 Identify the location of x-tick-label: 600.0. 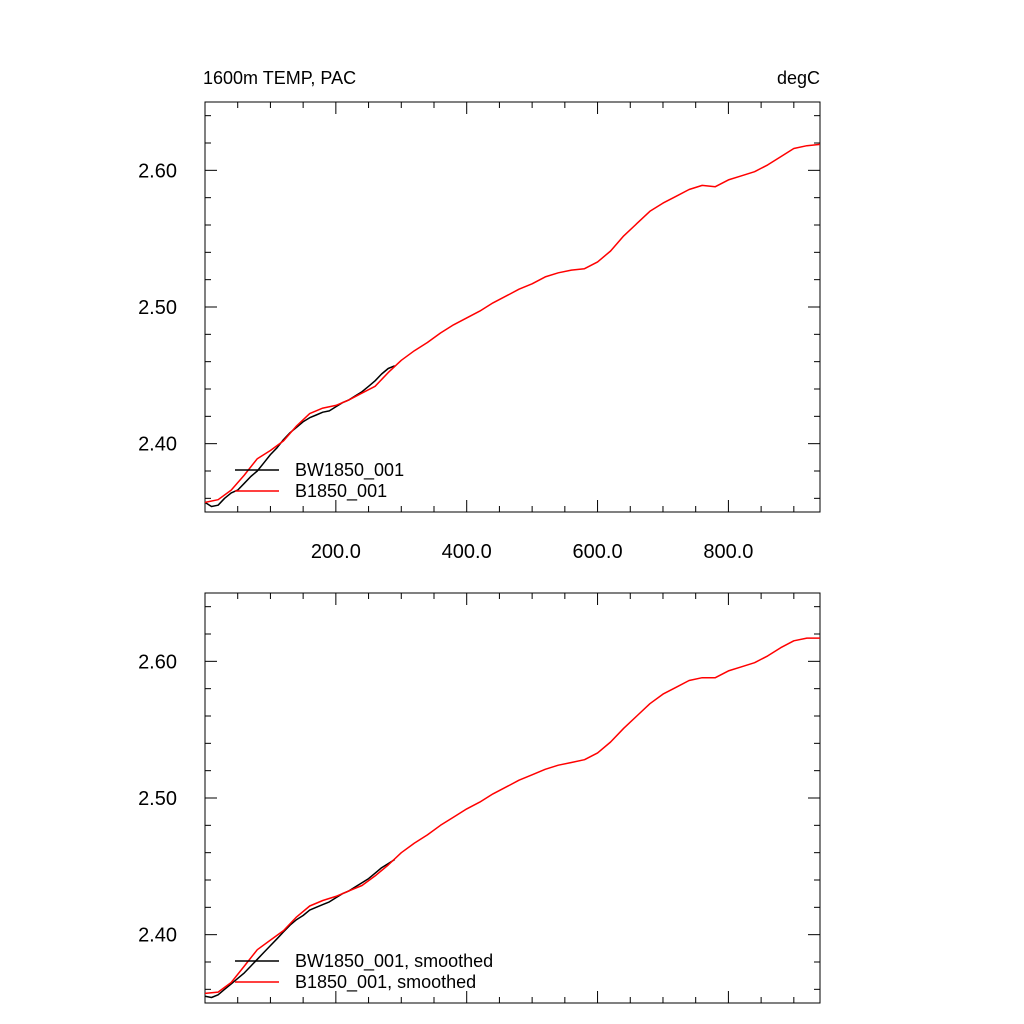
(598, 552).